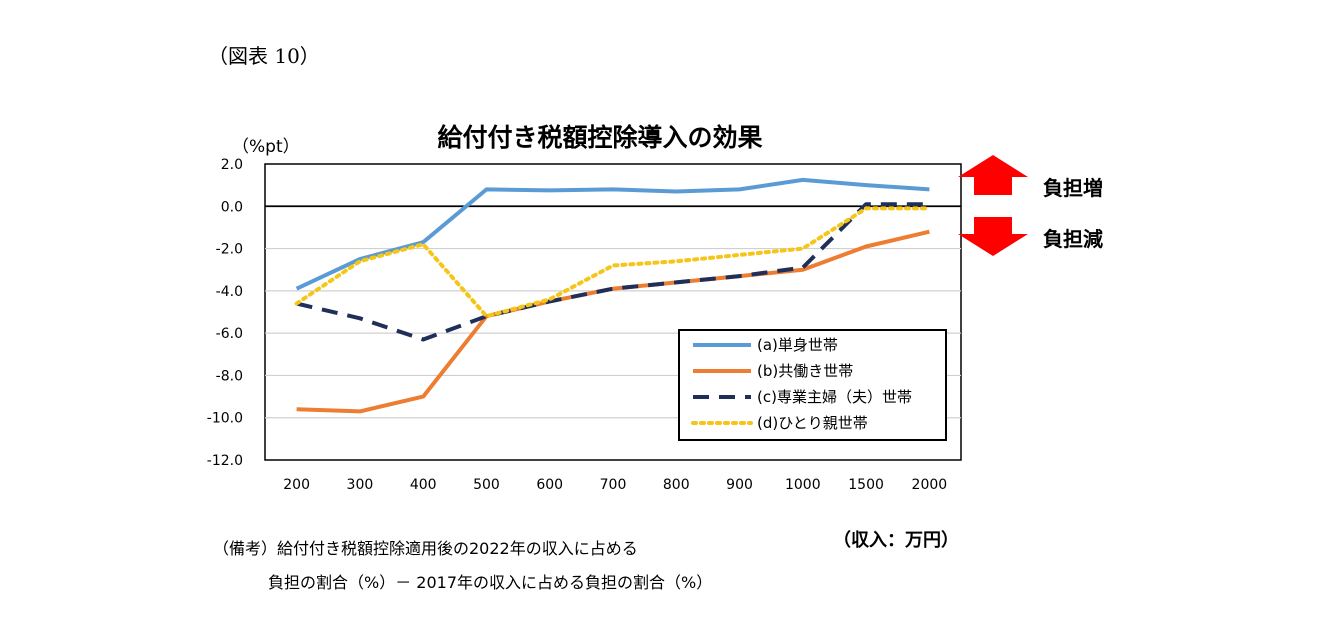 The image size is (1320, 625). I want to click on x-tick-label: 1500, so click(866, 485).